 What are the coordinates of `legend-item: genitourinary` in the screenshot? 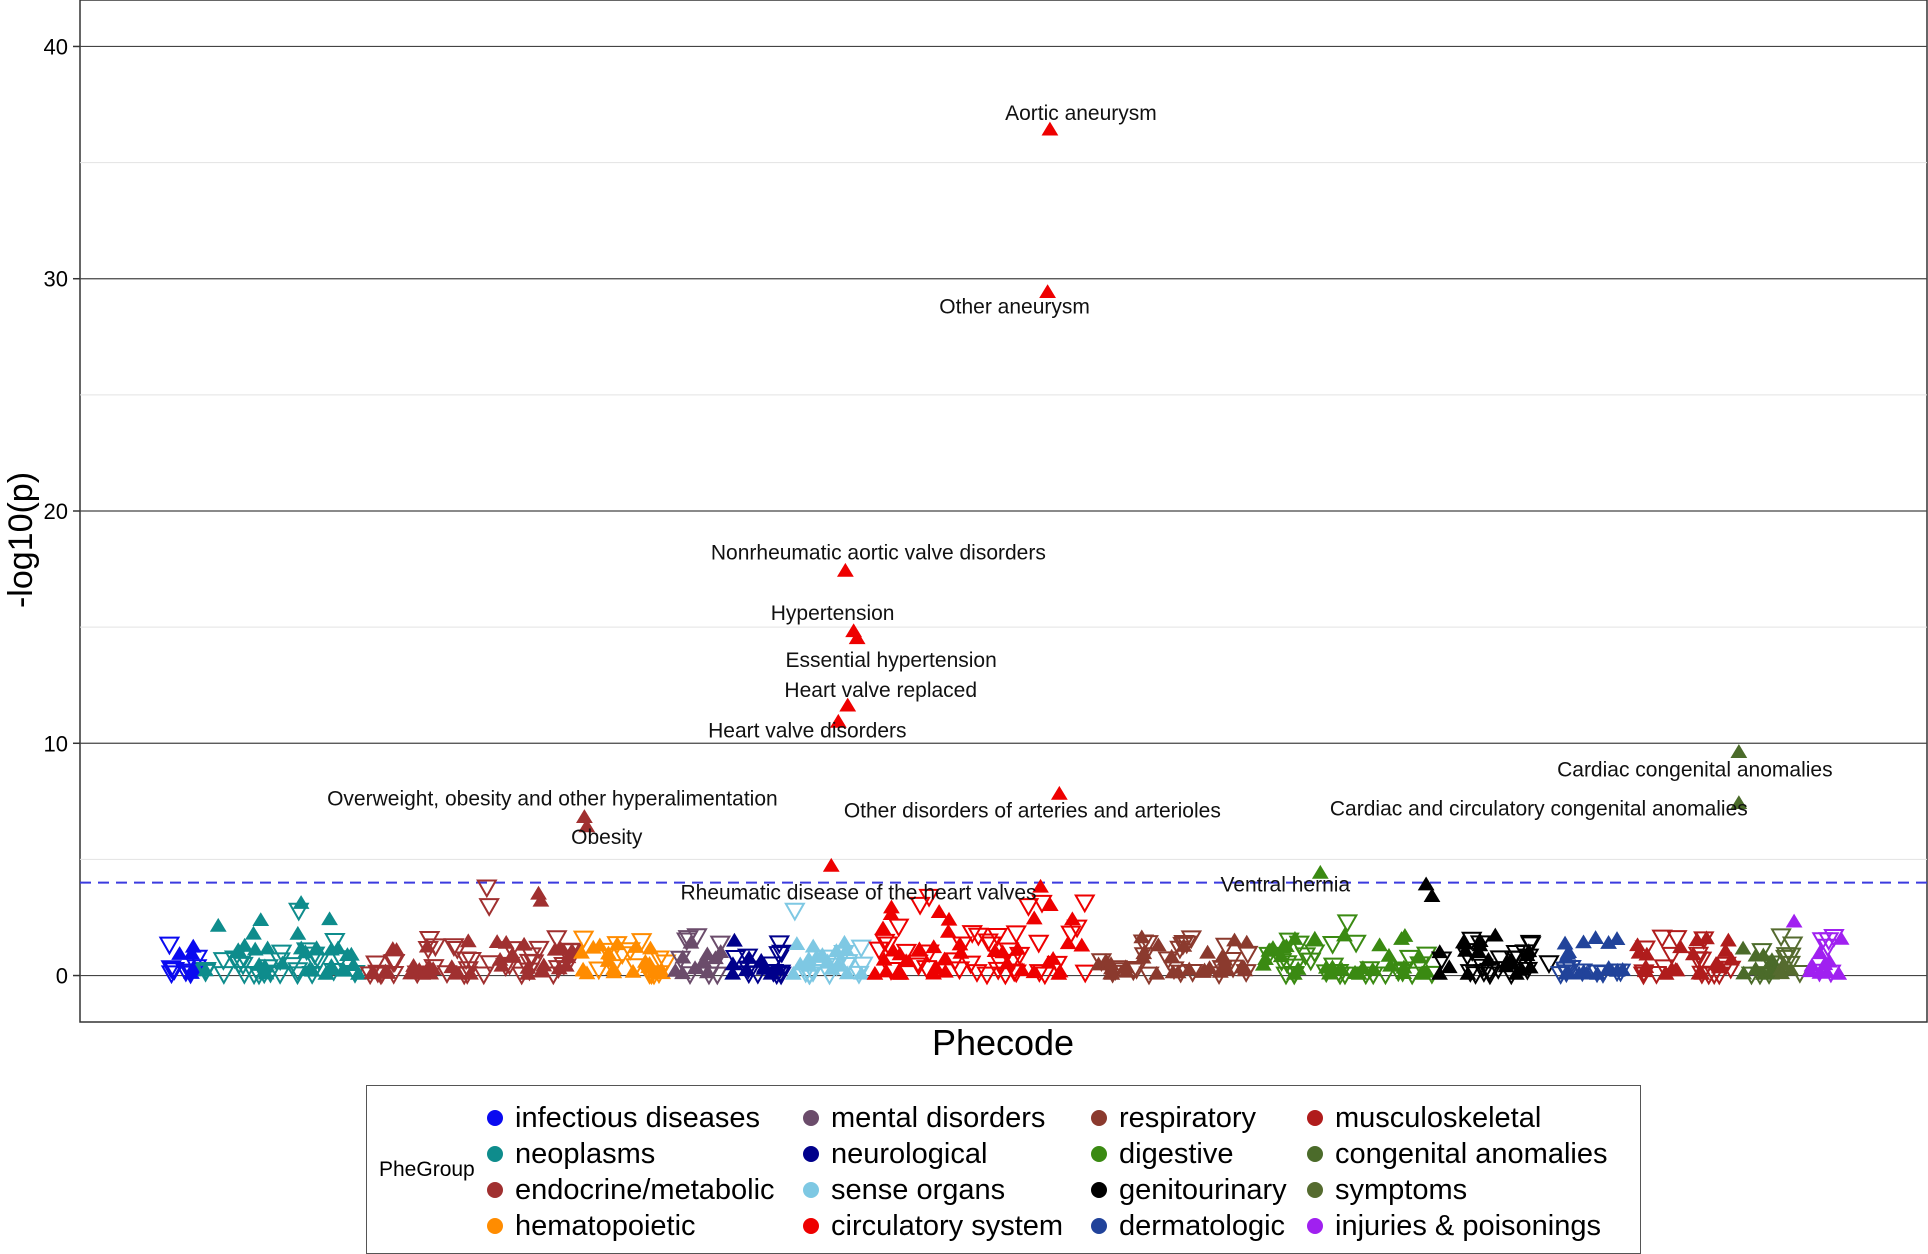 It's located at (1189, 1190).